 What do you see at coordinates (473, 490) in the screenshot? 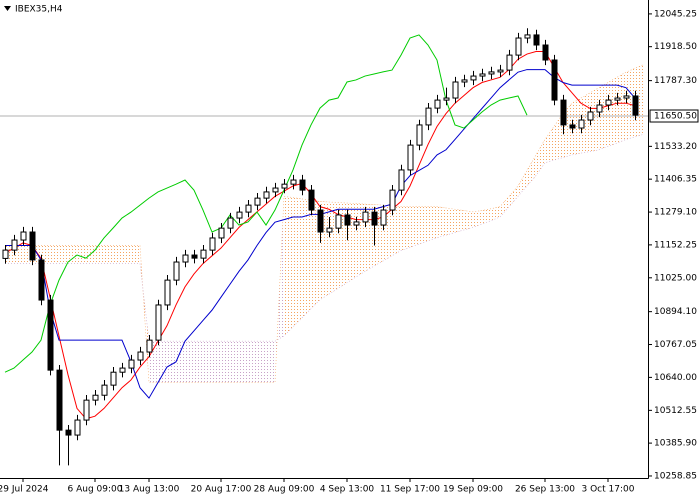
I see `x-tick-label: 19 Sep 09:00` at bounding box center [473, 490].